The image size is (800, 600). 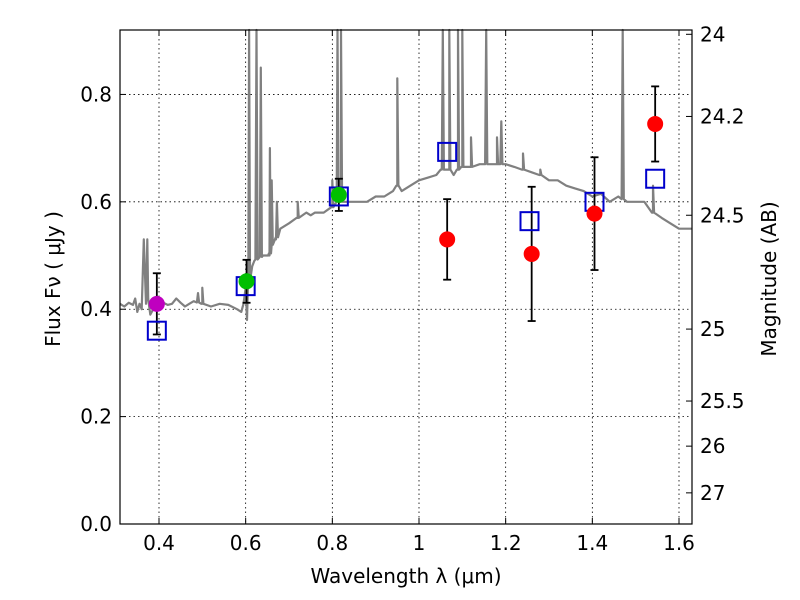 What do you see at coordinates (246, 543) in the screenshot?
I see `x-tick-label: 0.6` at bounding box center [246, 543].